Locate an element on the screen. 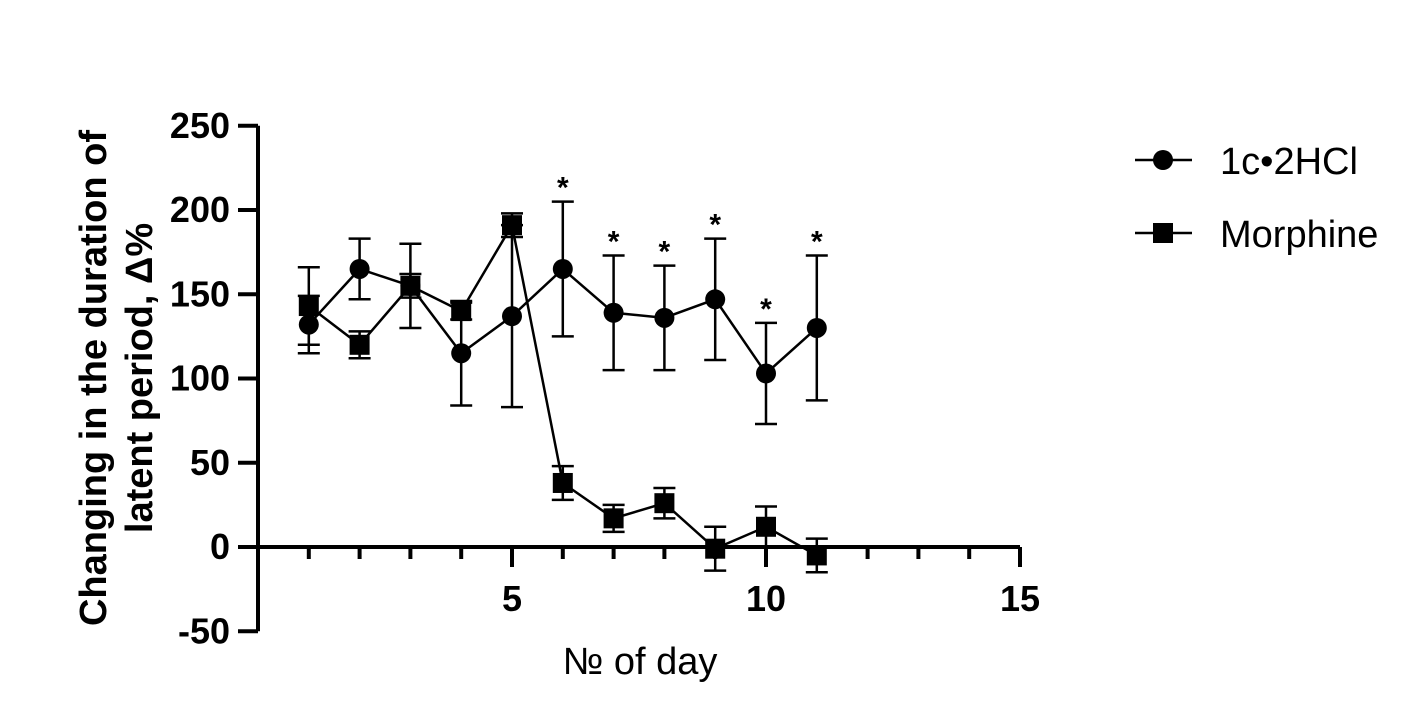 This screenshot has width=1428, height=720. x-axis-title: № of day is located at coordinates (640, 662).